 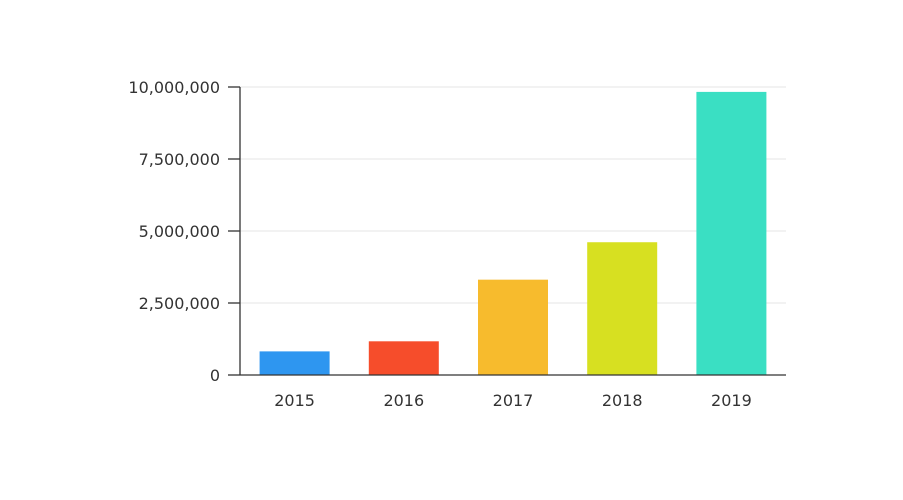 What do you see at coordinates (294, 363) in the screenshot?
I see `bar-2015` at bounding box center [294, 363].